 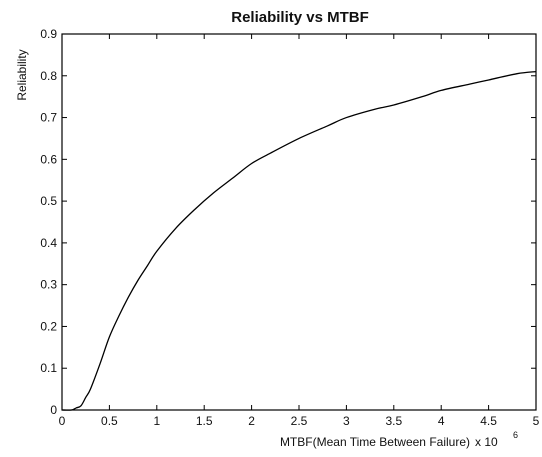 I want to click on y-tick-label: 0.2, so click(x=48, y=326).